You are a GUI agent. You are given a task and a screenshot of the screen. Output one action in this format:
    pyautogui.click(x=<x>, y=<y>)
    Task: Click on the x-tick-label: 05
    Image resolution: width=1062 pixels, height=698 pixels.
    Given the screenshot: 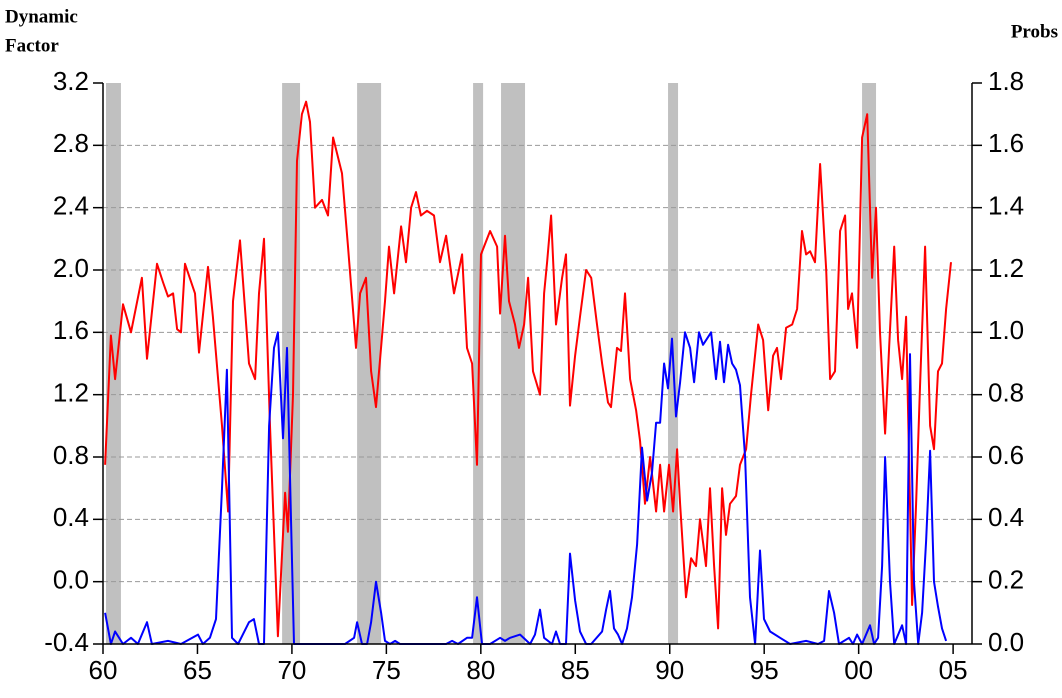 What is the action you would take?
    pyautogui.click(x=953, y=670)
    